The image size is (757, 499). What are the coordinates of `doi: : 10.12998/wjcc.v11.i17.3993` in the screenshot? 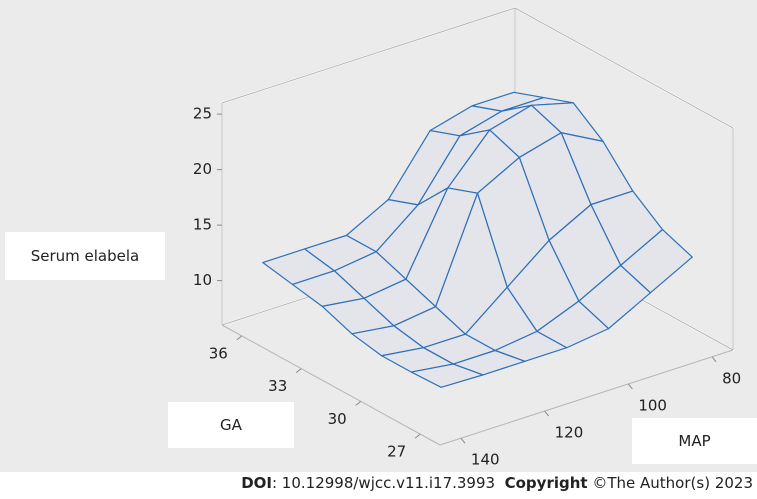 It's located at (383, 483).